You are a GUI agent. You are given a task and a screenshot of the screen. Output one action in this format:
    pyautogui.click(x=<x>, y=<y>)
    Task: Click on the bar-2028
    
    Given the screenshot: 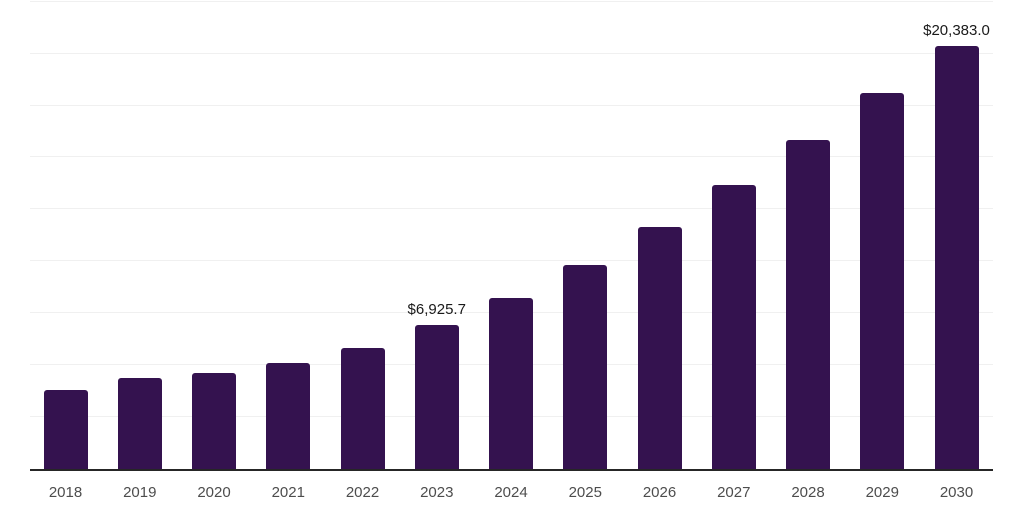 What is the action you would take?
    pyautogui.click(x=808, y=304)
    